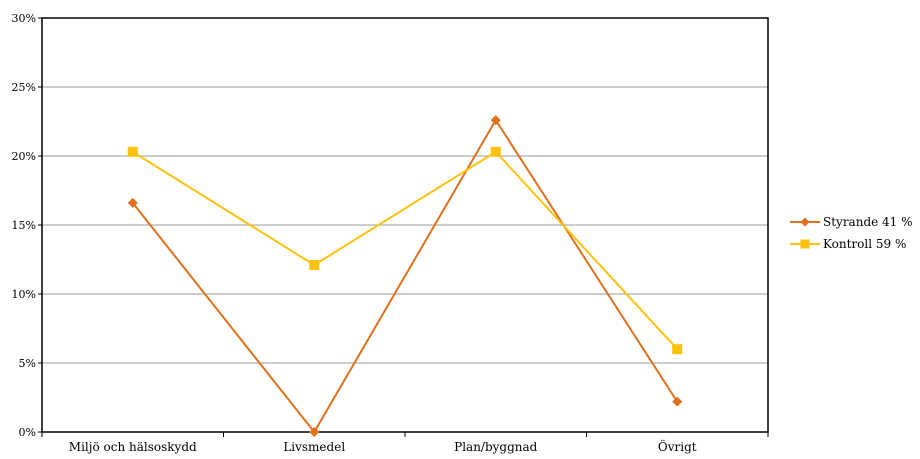 The height and width of the screenshot is (459, 920). Describe the element at coordinates (24, 294) in the screenshot. I see `y-tick-label: 10%` at that location.